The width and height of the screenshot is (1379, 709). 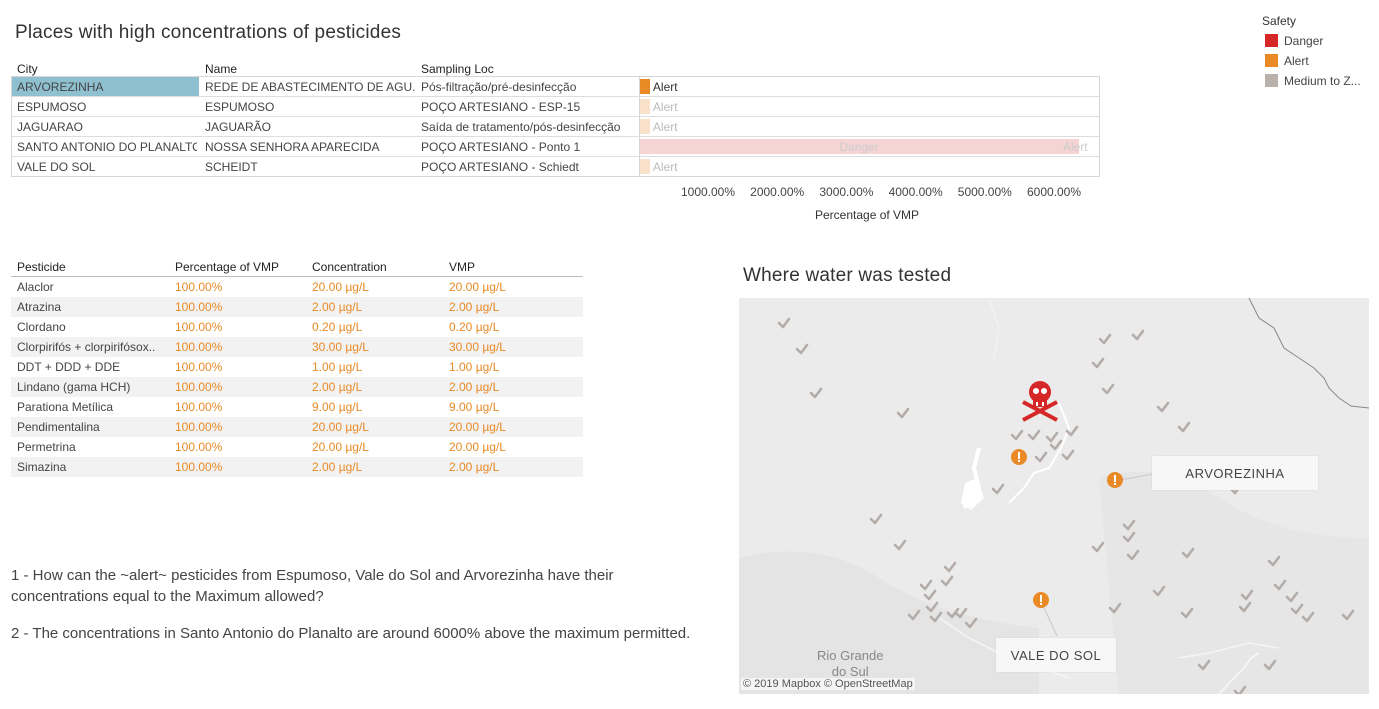 I want to click on cell-name: NOSSA SENHORA APARECIDA, so click(x=292, y=147).